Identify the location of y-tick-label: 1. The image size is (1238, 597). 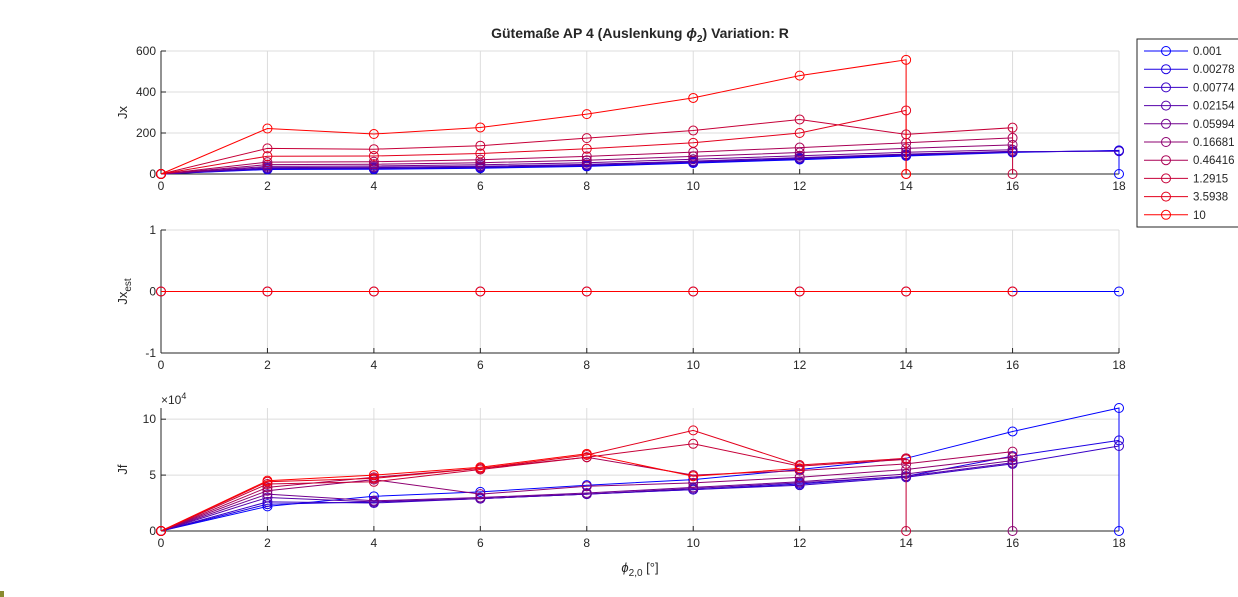
(152, 230).